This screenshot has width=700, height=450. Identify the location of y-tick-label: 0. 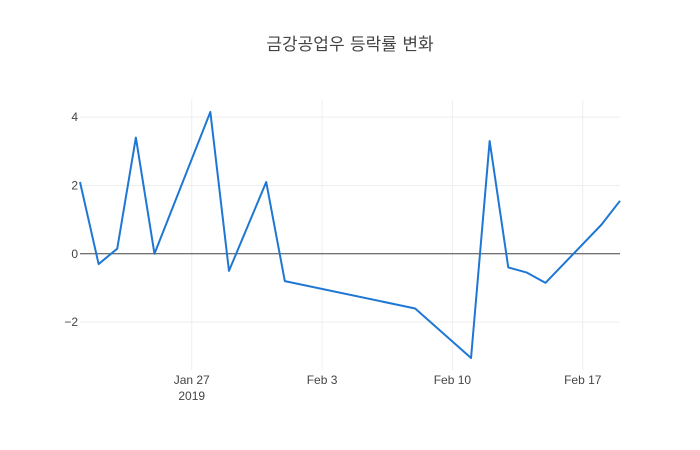
(74, 254).